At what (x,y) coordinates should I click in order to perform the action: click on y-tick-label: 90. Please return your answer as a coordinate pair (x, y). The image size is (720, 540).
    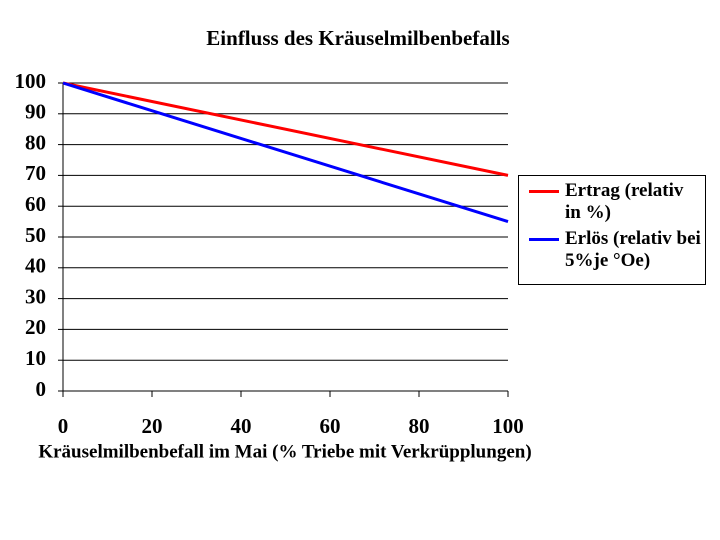
    Looking at the image, I should click on (35, 112).